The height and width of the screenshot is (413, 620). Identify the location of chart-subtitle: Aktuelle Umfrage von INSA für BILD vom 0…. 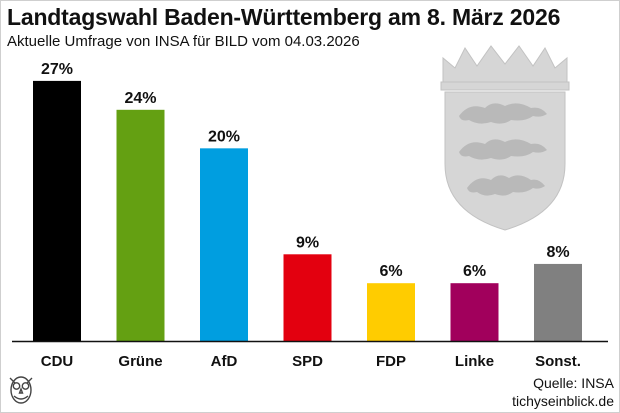
(183, 41).